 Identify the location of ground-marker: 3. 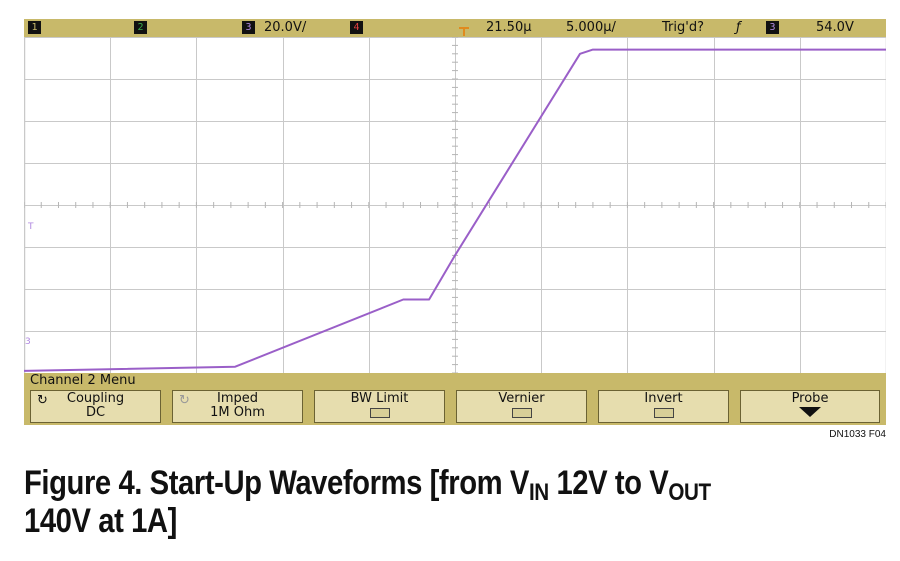
(28, 342).